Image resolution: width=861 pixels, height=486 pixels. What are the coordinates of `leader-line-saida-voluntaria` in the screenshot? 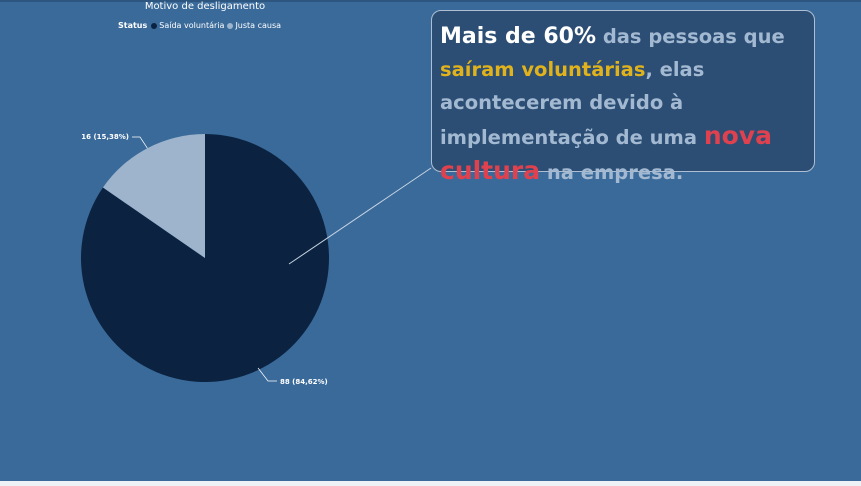 It's located at (267, 374).